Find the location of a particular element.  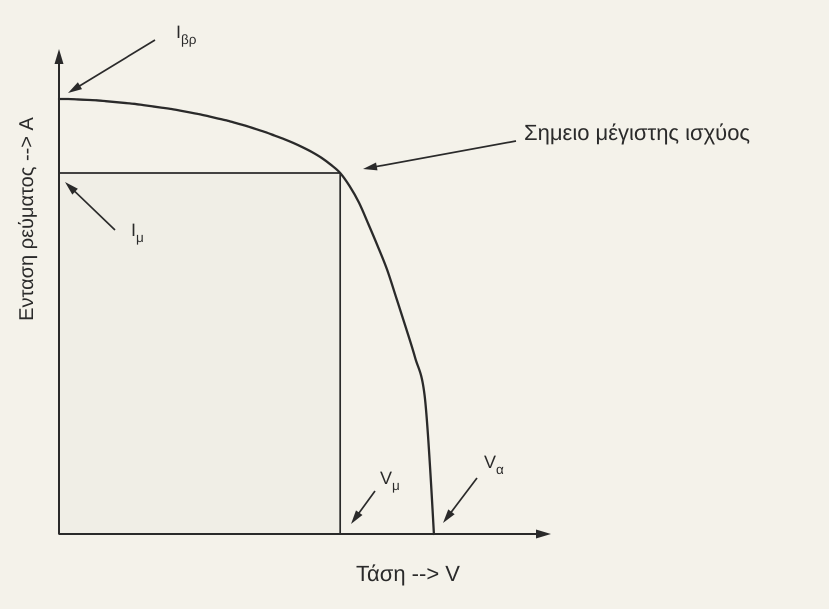

text: V$_{α}$ is located at coordinates (494, 464).